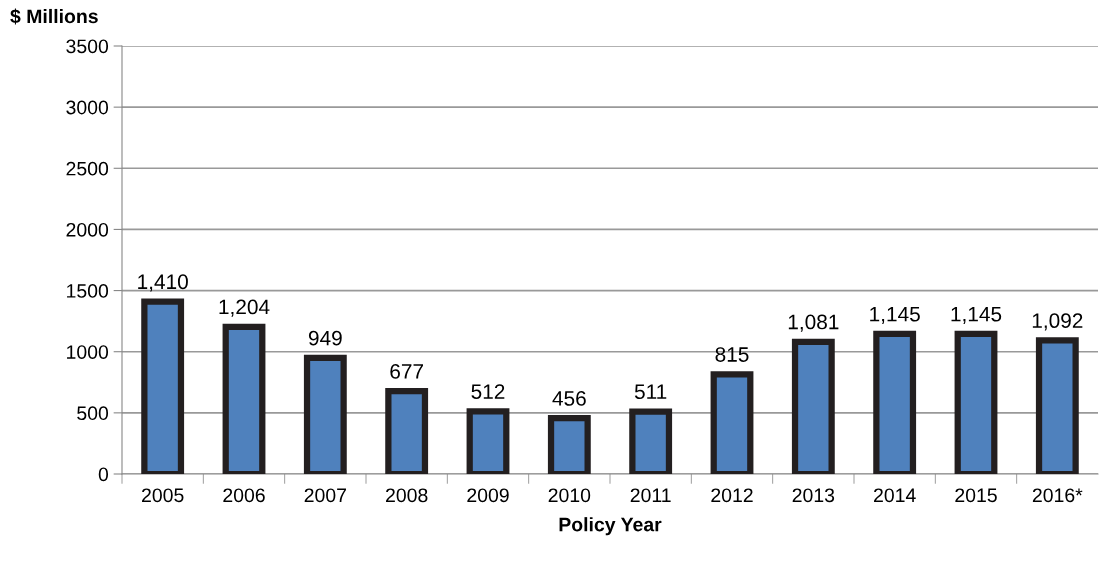  What do you see at coordinates (163, 495) in the screenshot?
I see `x-tick-label: 2005` at bounding box center [163, 495].